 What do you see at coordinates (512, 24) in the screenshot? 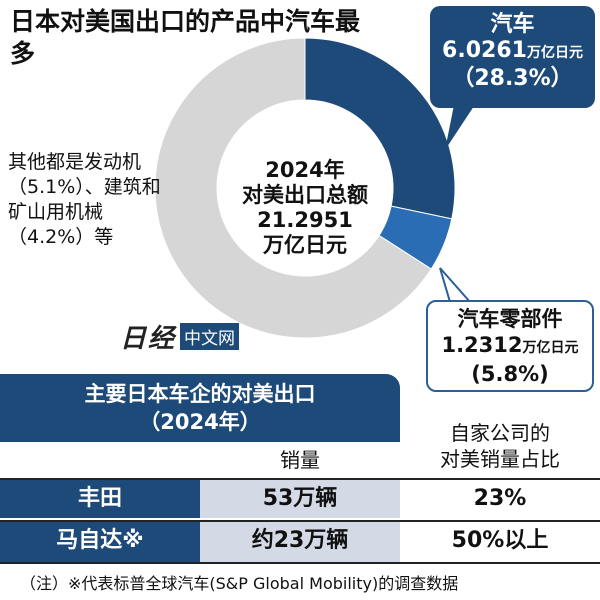
I see `car-label: 汽车` at bounding box center [512, 24].